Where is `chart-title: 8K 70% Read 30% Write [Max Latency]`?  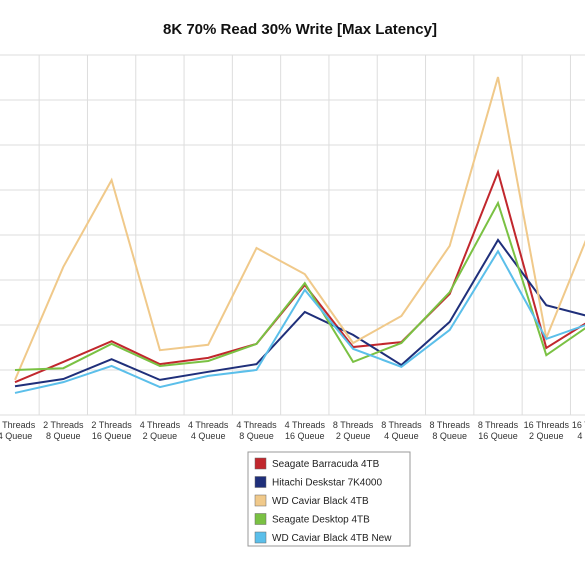 chart-title: 8K 70% Read 30% Write [Max Latency] is located at coordinates (300, 29).